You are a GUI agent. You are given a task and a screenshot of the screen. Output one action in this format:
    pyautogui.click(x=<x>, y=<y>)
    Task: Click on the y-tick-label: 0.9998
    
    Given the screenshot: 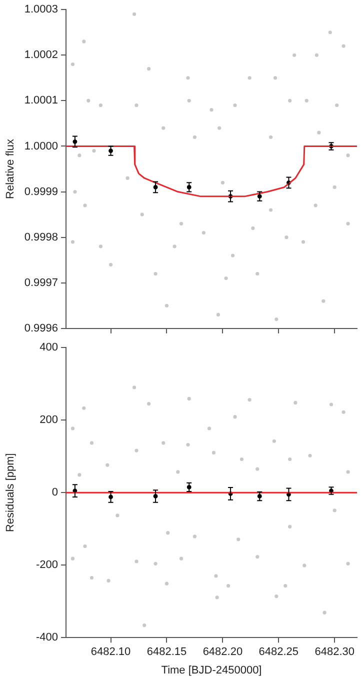 What is the action you would take?
    pyautogui.click(x=41, y=237)
    